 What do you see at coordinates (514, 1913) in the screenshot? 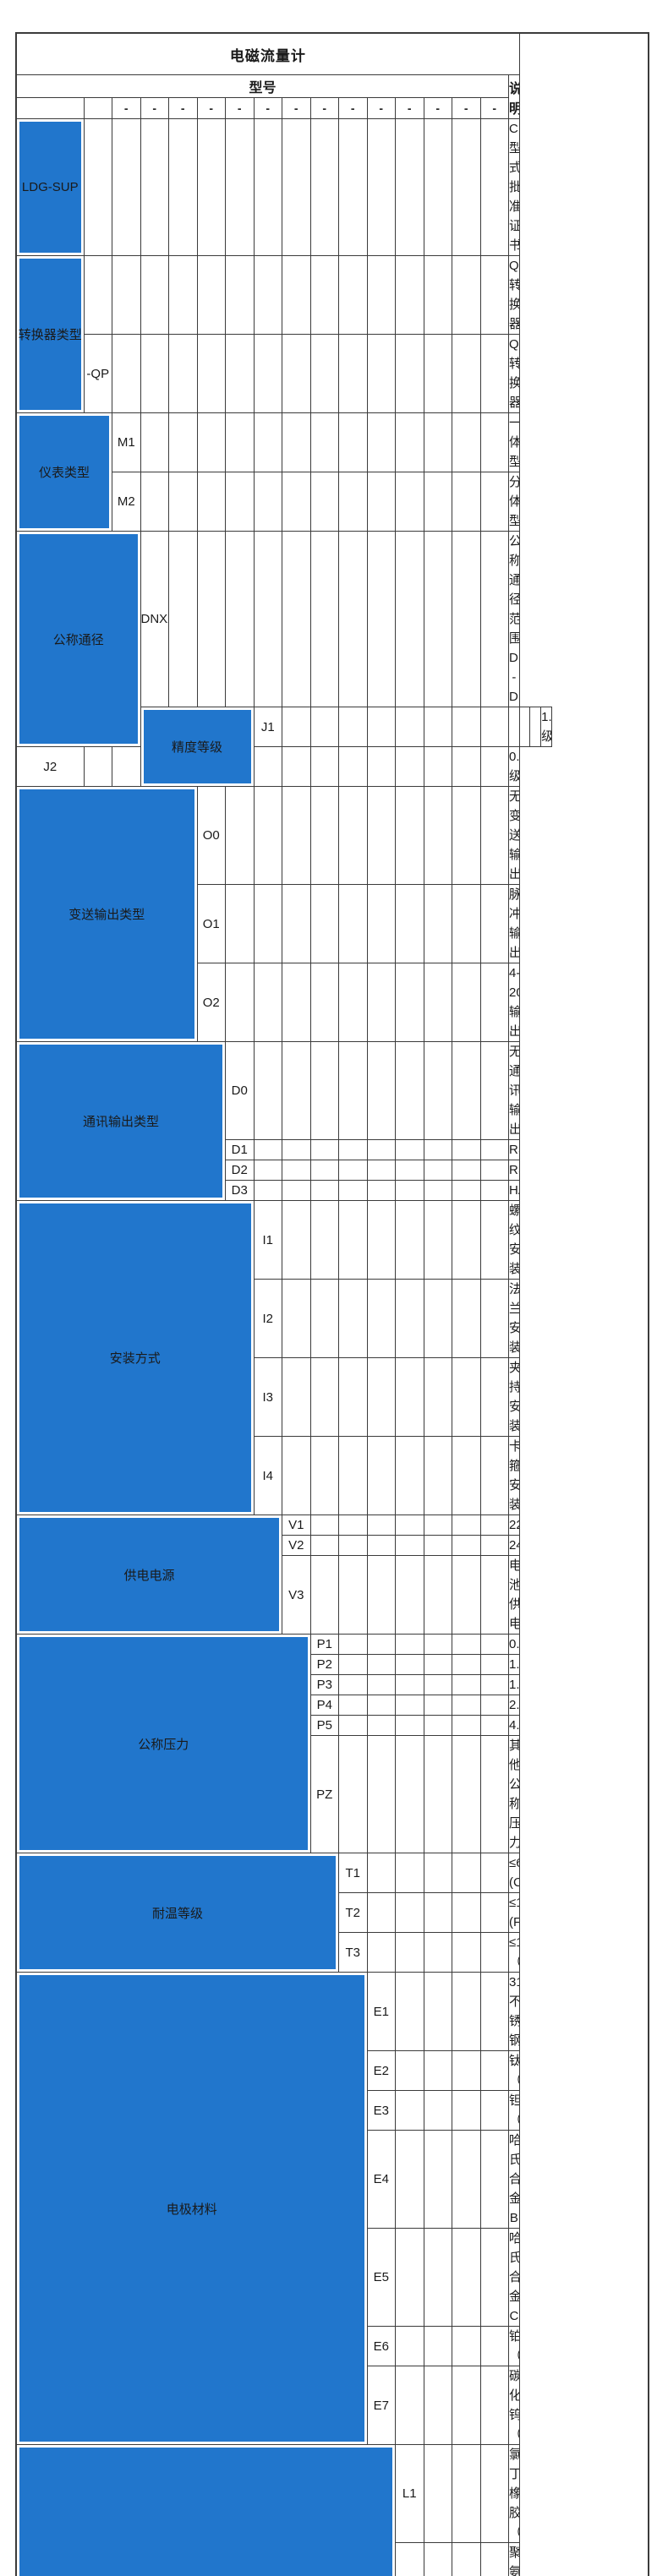
I see `description-cell: ≤120℃(F4/F46)` at bounding box center [514, 1913].